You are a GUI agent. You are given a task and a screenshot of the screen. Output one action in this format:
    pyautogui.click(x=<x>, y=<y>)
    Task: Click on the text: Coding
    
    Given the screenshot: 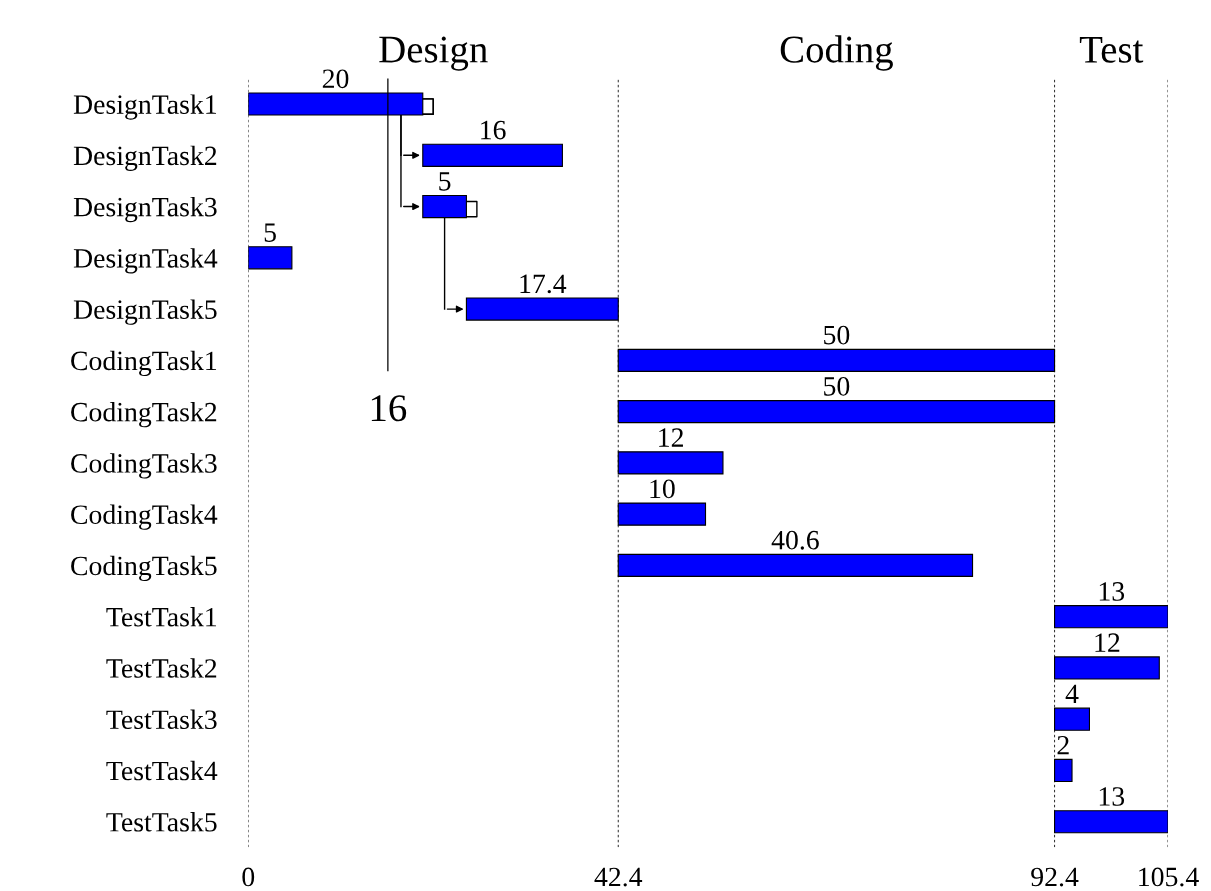 What is the action you would take?
    pyautogui.click(x=836, y=53)
    